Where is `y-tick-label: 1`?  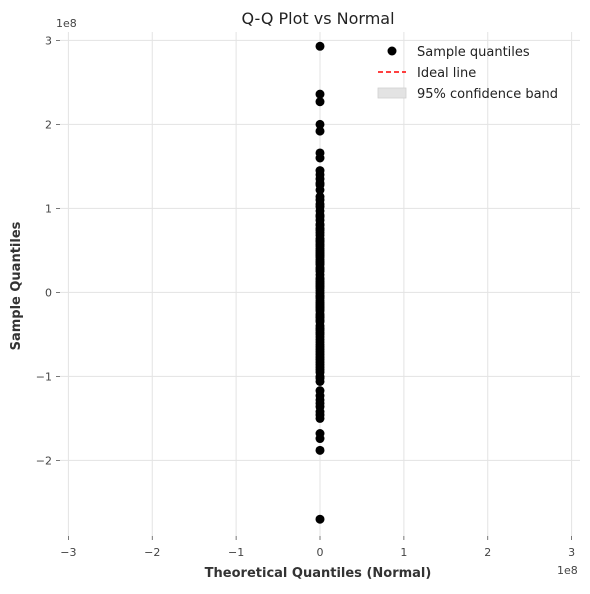
y-tick-label: 1 is located at coordinates (48, 208).